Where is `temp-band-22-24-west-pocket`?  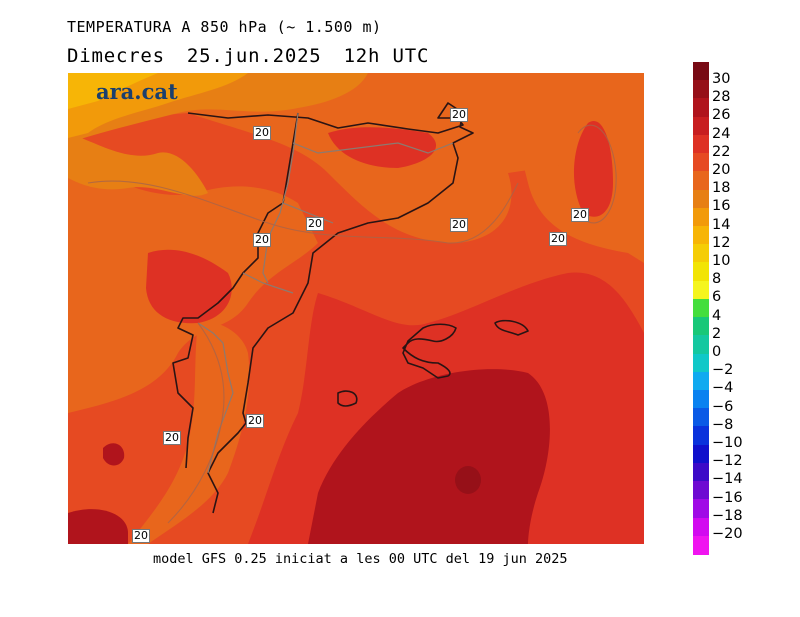
temp-band-22-24-west-pocket is located at coordinates (189, 286).